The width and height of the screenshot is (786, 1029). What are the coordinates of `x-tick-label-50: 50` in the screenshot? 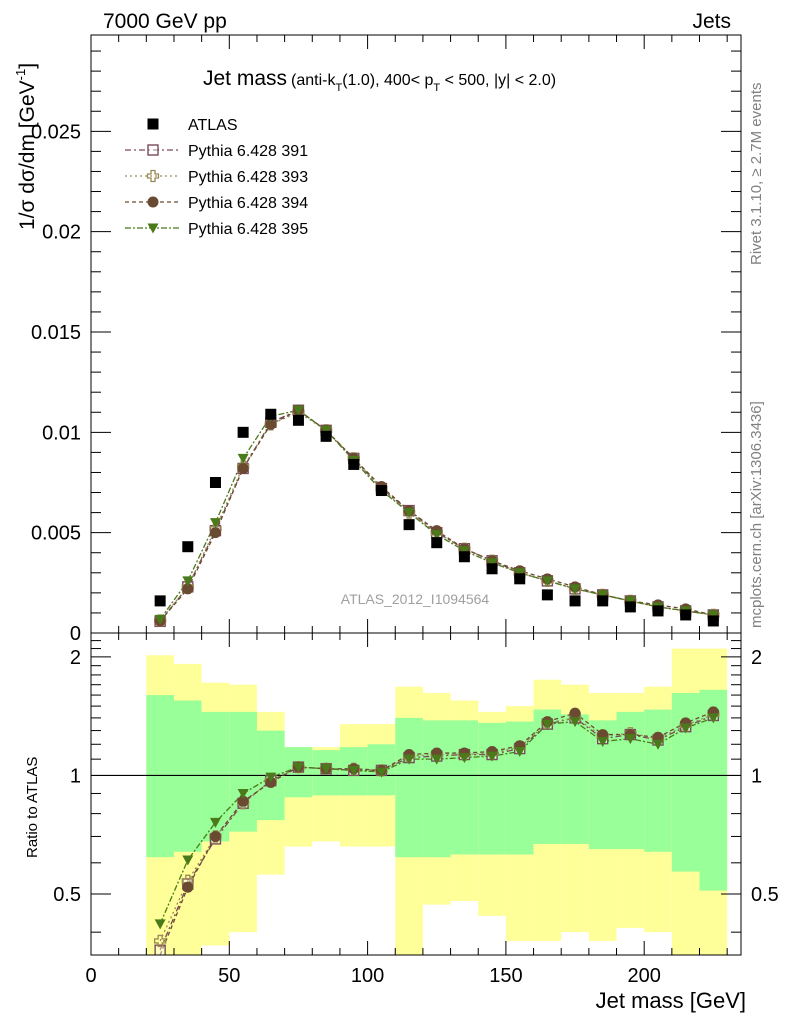 It's located at (229, 976).